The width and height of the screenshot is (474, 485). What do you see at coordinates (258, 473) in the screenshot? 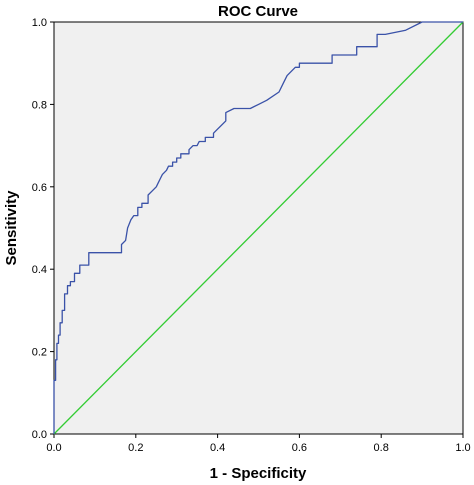
I see `x-axis-label: 1 - Specificity` at bounding box center [258, 473].